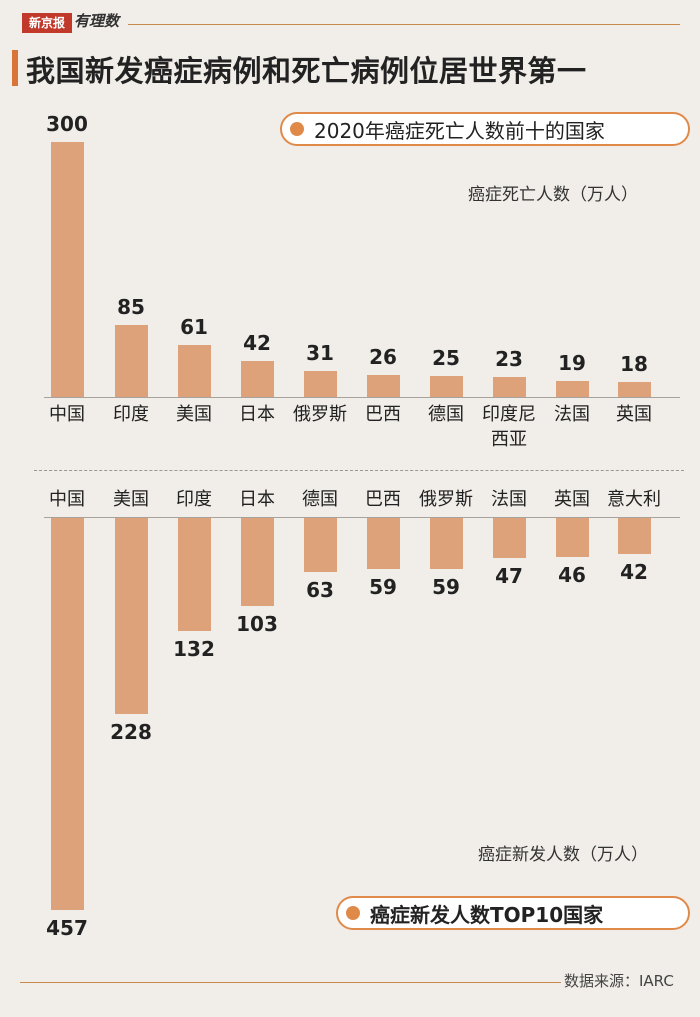 This screenshot has height=1017, width=700. I want to click on deaths-value-label: 42, so click(257, 343).